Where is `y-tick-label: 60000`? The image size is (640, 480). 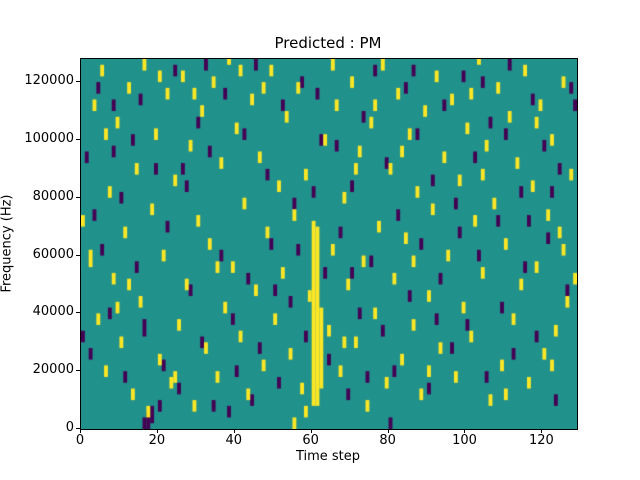 y-tick-label: 60000 is located at coordinates (53, 254).